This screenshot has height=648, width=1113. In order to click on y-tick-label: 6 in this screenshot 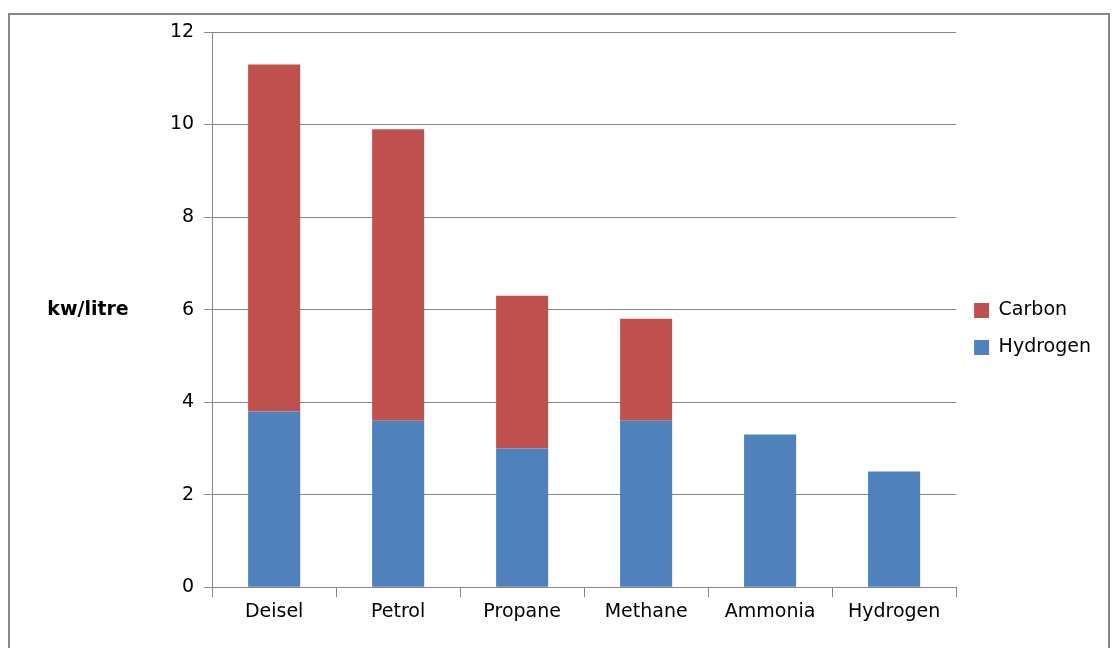, I will do `click(188, 307)`.